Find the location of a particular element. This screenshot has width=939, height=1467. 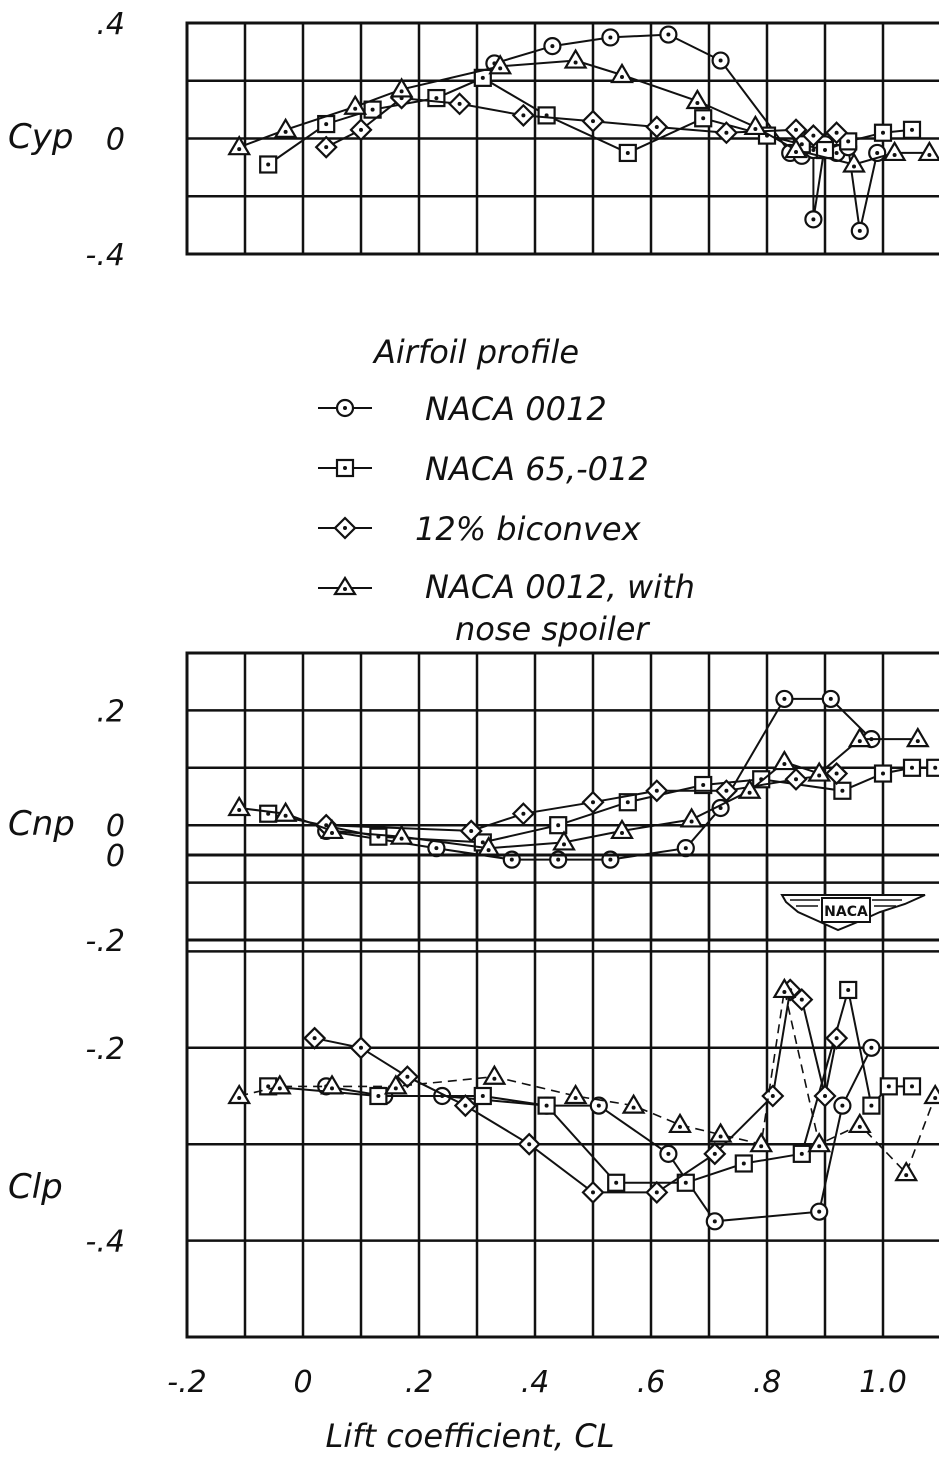

y-tick-label: -.2 is located at coordinates (105, 1049).